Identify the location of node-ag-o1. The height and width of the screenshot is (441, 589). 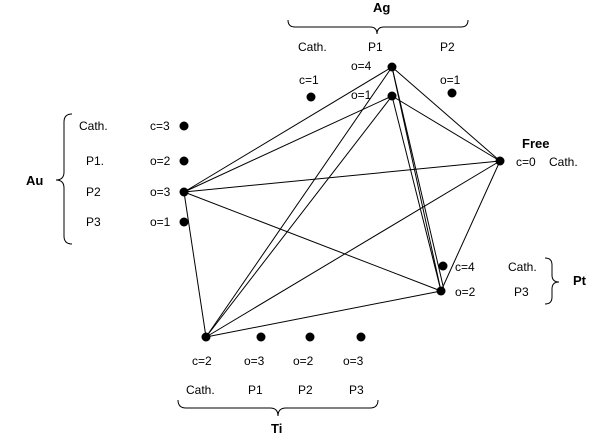
(392, 96).